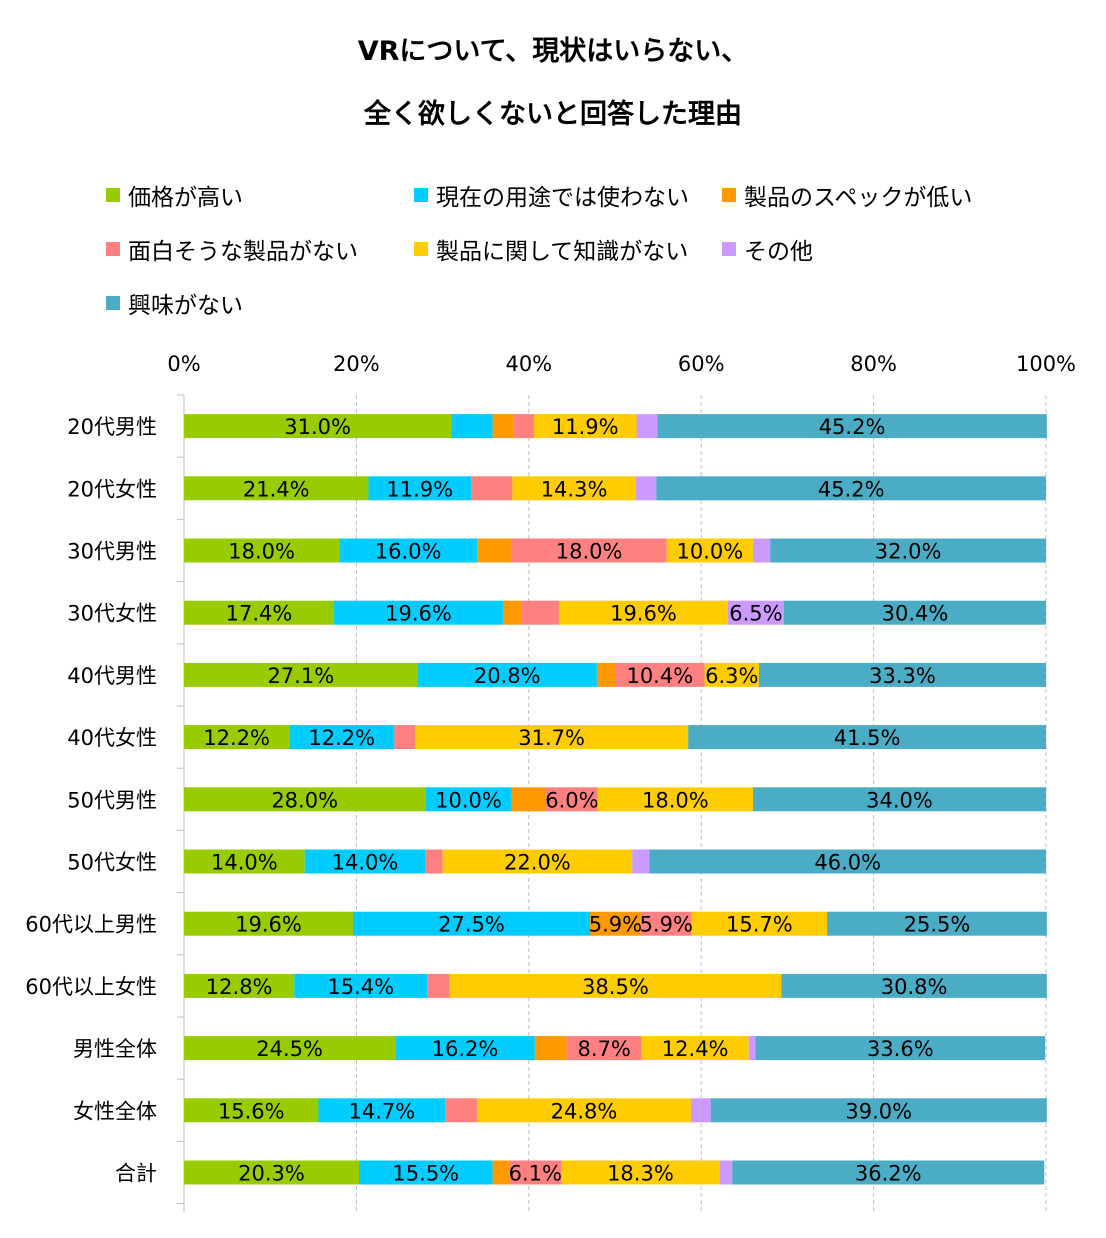 The image size is (1106, 1238). Describe the element at coordinates (419, 489) in the screenshot. I see `data-label: 11.9%` at that location.